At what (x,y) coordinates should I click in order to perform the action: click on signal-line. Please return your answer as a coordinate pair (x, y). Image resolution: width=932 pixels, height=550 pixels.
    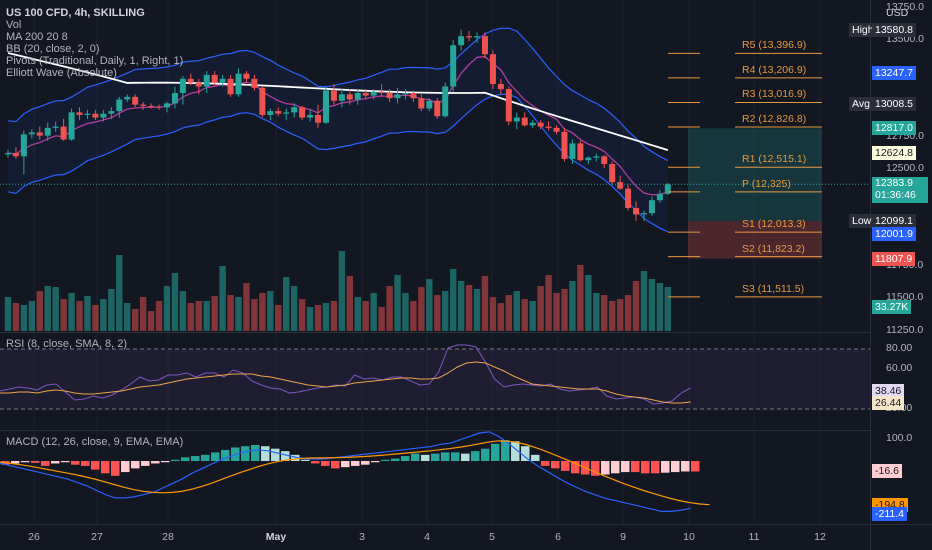
    Looking at the image, I should click on (355, 473).